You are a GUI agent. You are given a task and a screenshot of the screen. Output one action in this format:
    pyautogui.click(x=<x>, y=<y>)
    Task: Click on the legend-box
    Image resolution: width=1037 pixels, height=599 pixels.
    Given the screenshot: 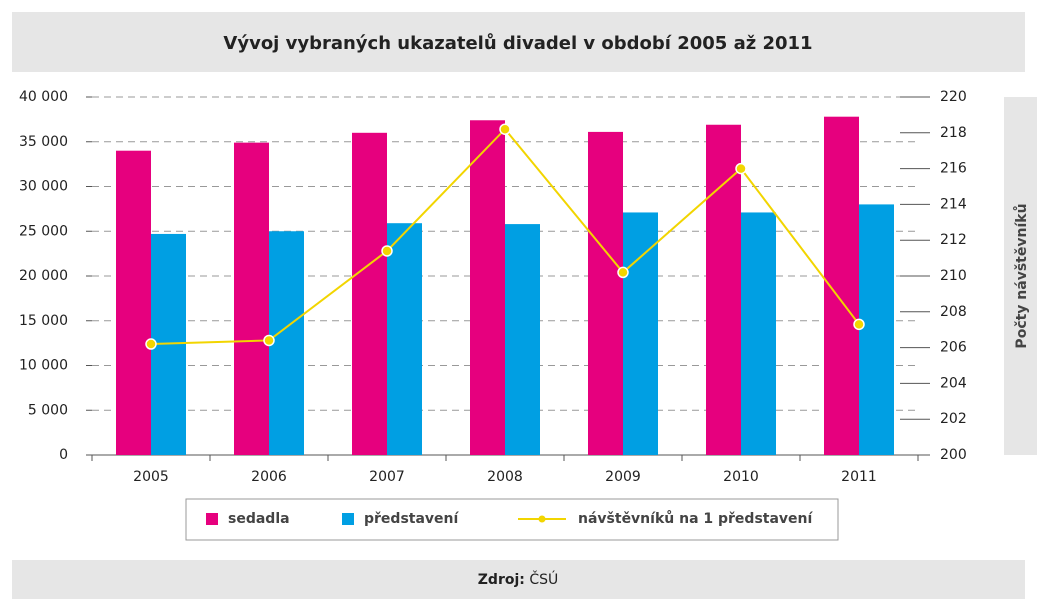 What is the action you would take?
    pyautogui.click(x=512, y=519)
    